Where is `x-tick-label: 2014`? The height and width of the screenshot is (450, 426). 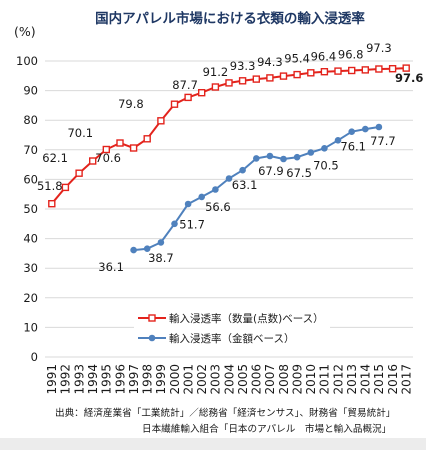 x-tick-label: 2014 is located at coordinates (366, 379).